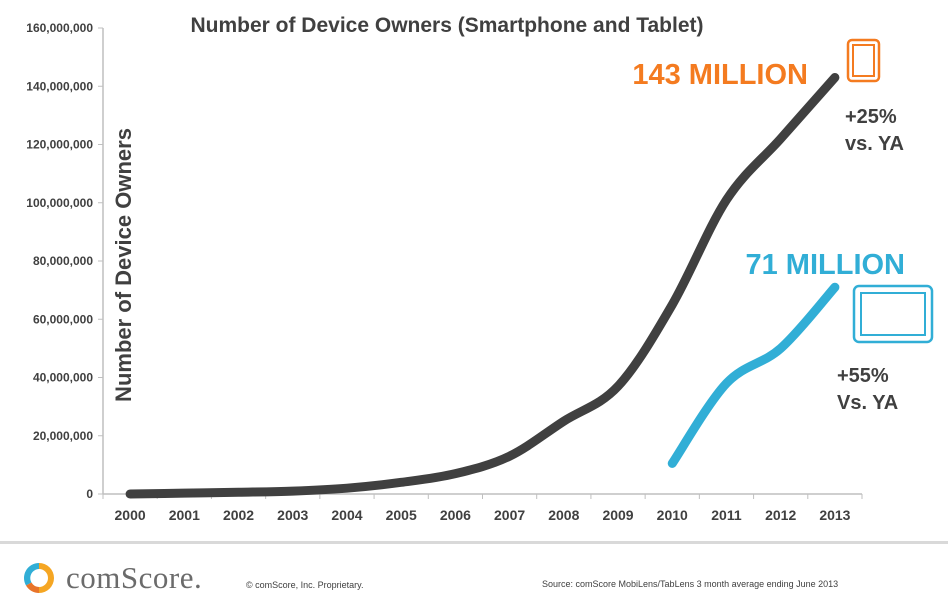 This screenshot has height=605, width=948. I want to click on y-tick-label: 80,000,000, so click(63, 261).